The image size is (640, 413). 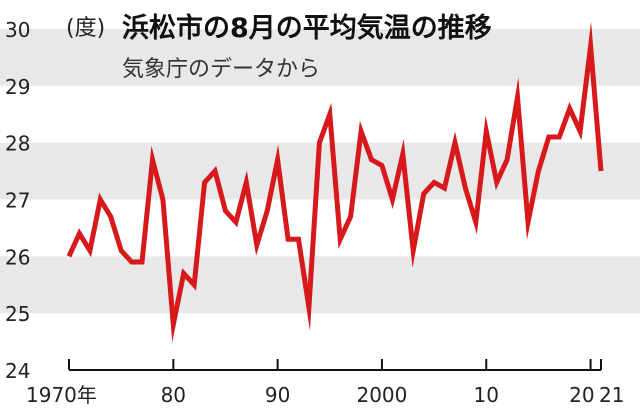 I want to click on y-tick-label: 27, so click(x=17, y=201).